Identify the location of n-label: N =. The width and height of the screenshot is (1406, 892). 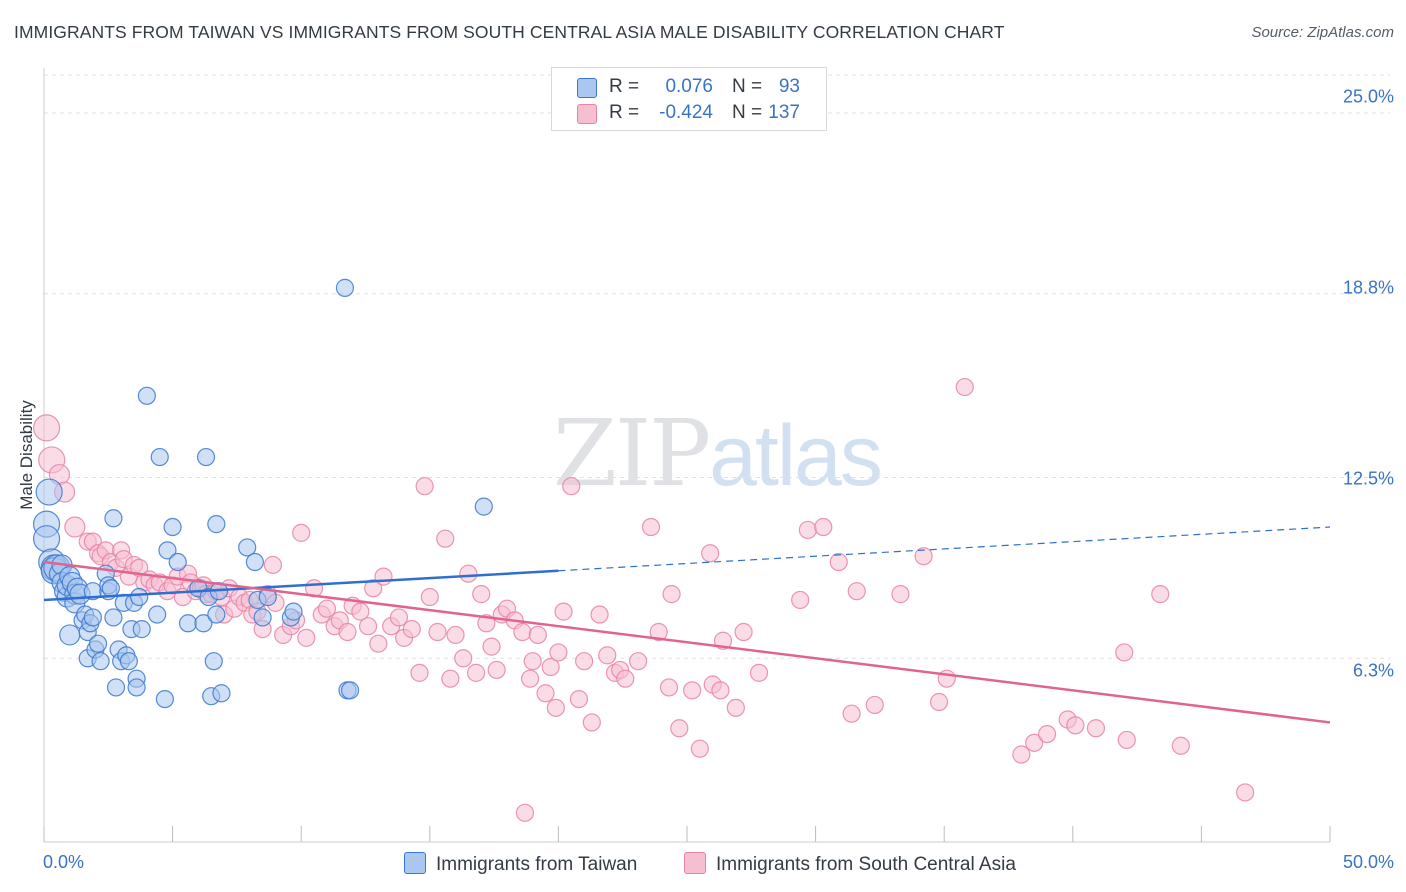
(747, 86).